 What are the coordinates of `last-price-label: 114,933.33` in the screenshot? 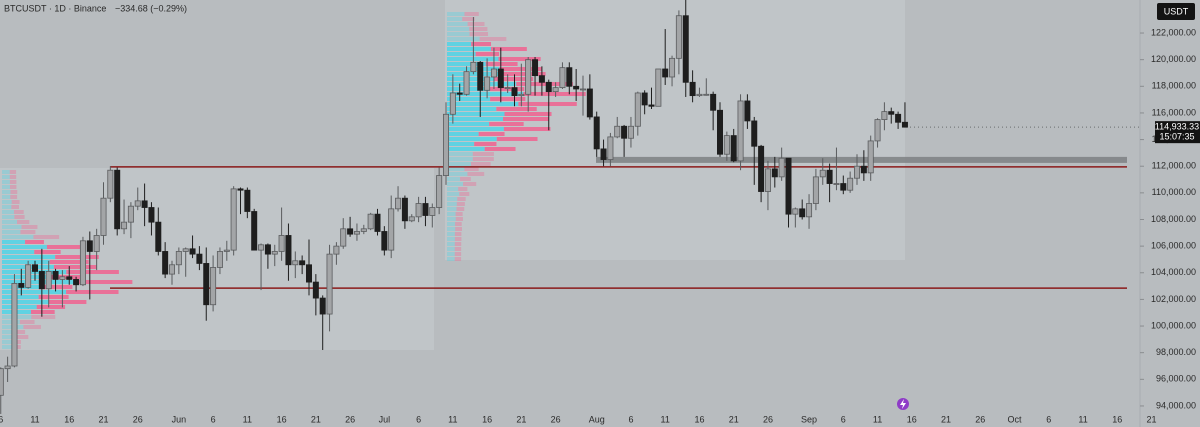 It's located at (1177, 127).